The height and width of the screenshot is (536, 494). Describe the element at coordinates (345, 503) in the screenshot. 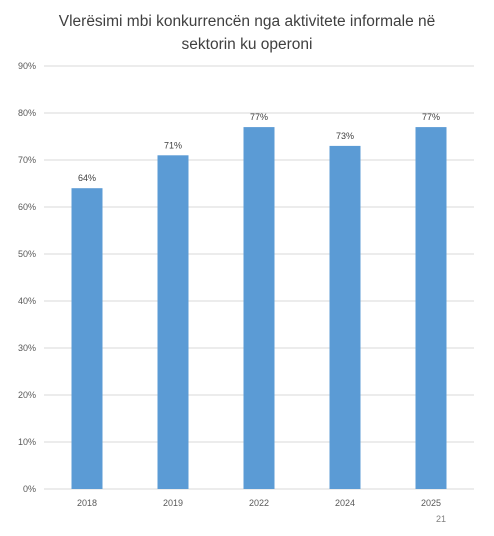

I see `x-tick-label: 2024` at that location.